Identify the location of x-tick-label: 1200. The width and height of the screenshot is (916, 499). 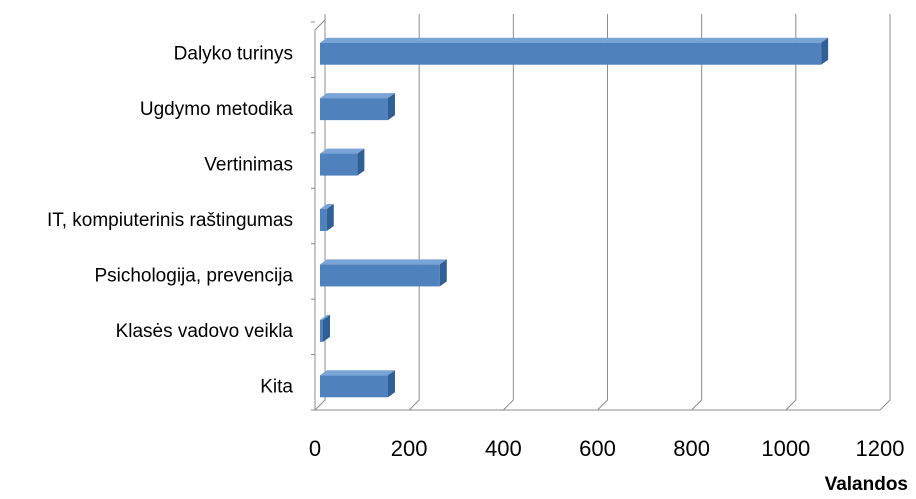
(880, 448).